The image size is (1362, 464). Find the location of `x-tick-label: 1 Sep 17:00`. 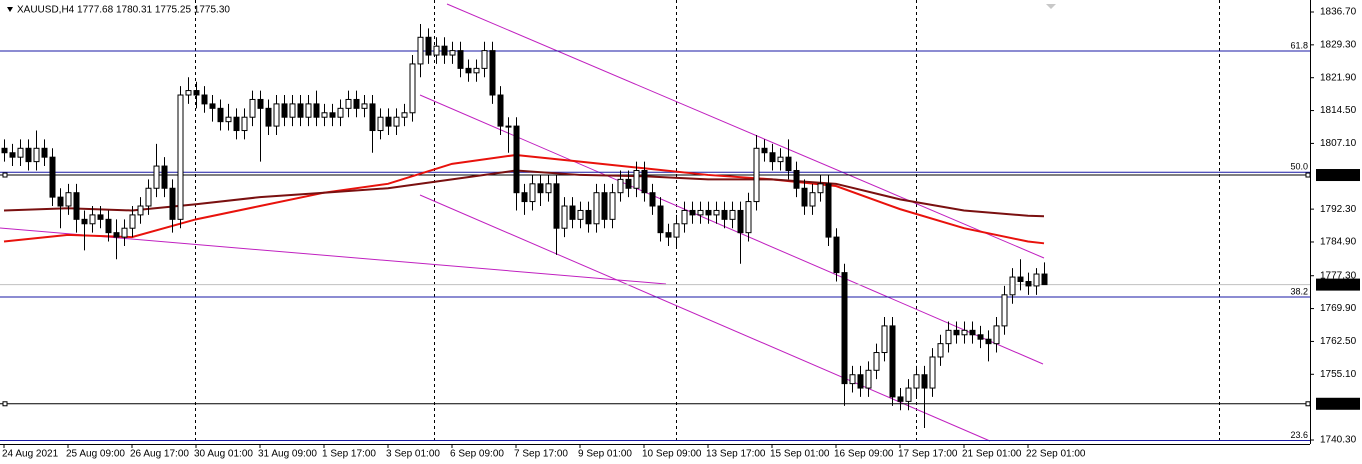

x-tick-label: 1 Sep 17:00 is located at coordinates (349, 454).